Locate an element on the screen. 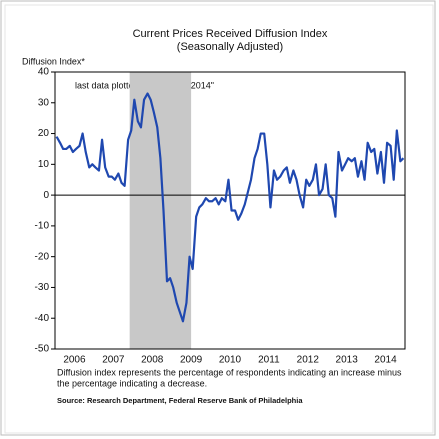 Image resolution: width=439 pixels, height=439 pixels. recession-shade is located at coordinates (160, 210).